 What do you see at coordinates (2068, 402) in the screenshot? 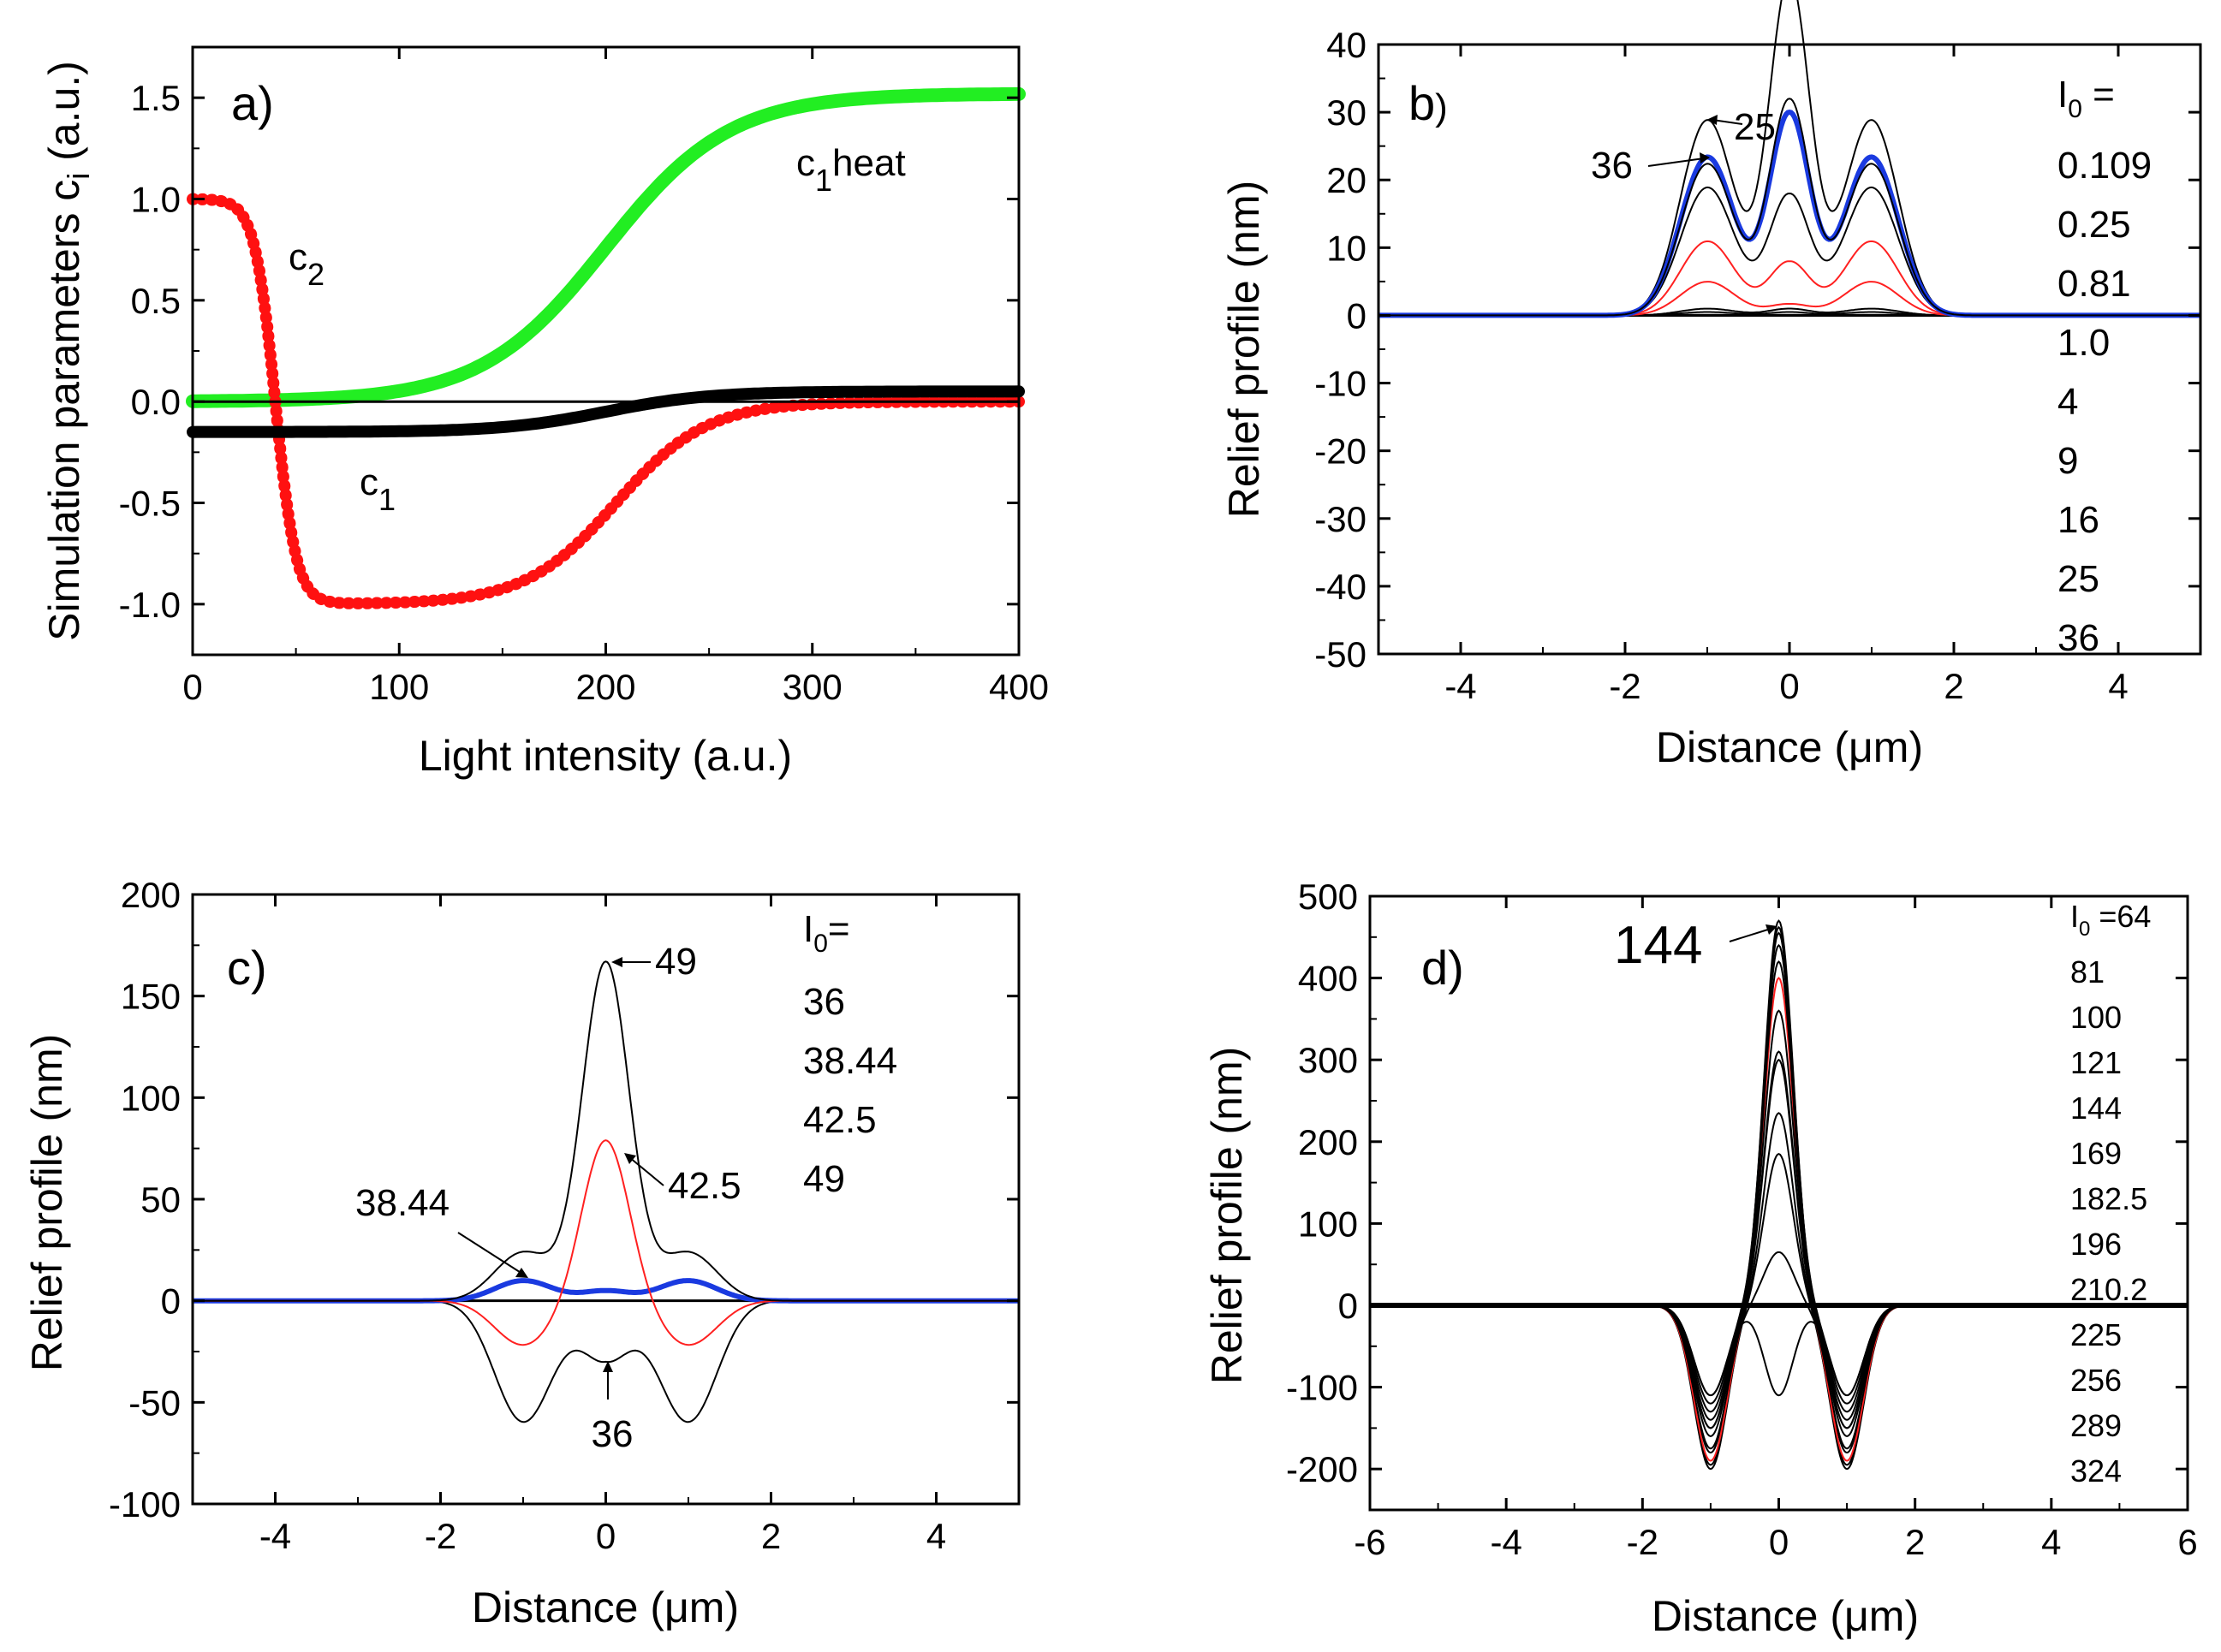
I see `panel-b-legend-entry: 4` at bounding box center [2068, 402].